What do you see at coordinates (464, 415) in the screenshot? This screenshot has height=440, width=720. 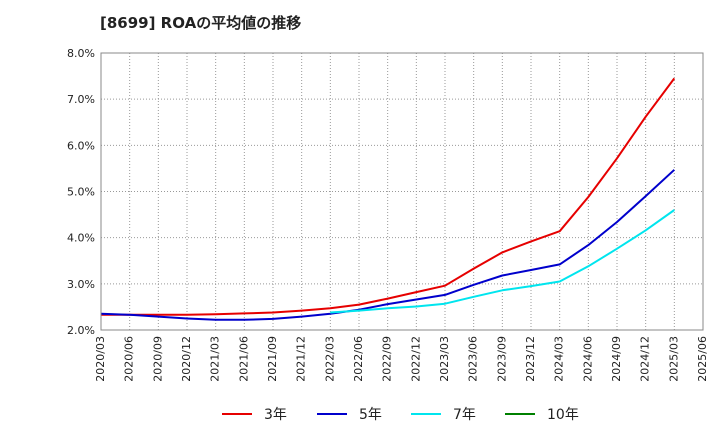 I see `legend-label-2: 7年` at bounding box center [464, 415].